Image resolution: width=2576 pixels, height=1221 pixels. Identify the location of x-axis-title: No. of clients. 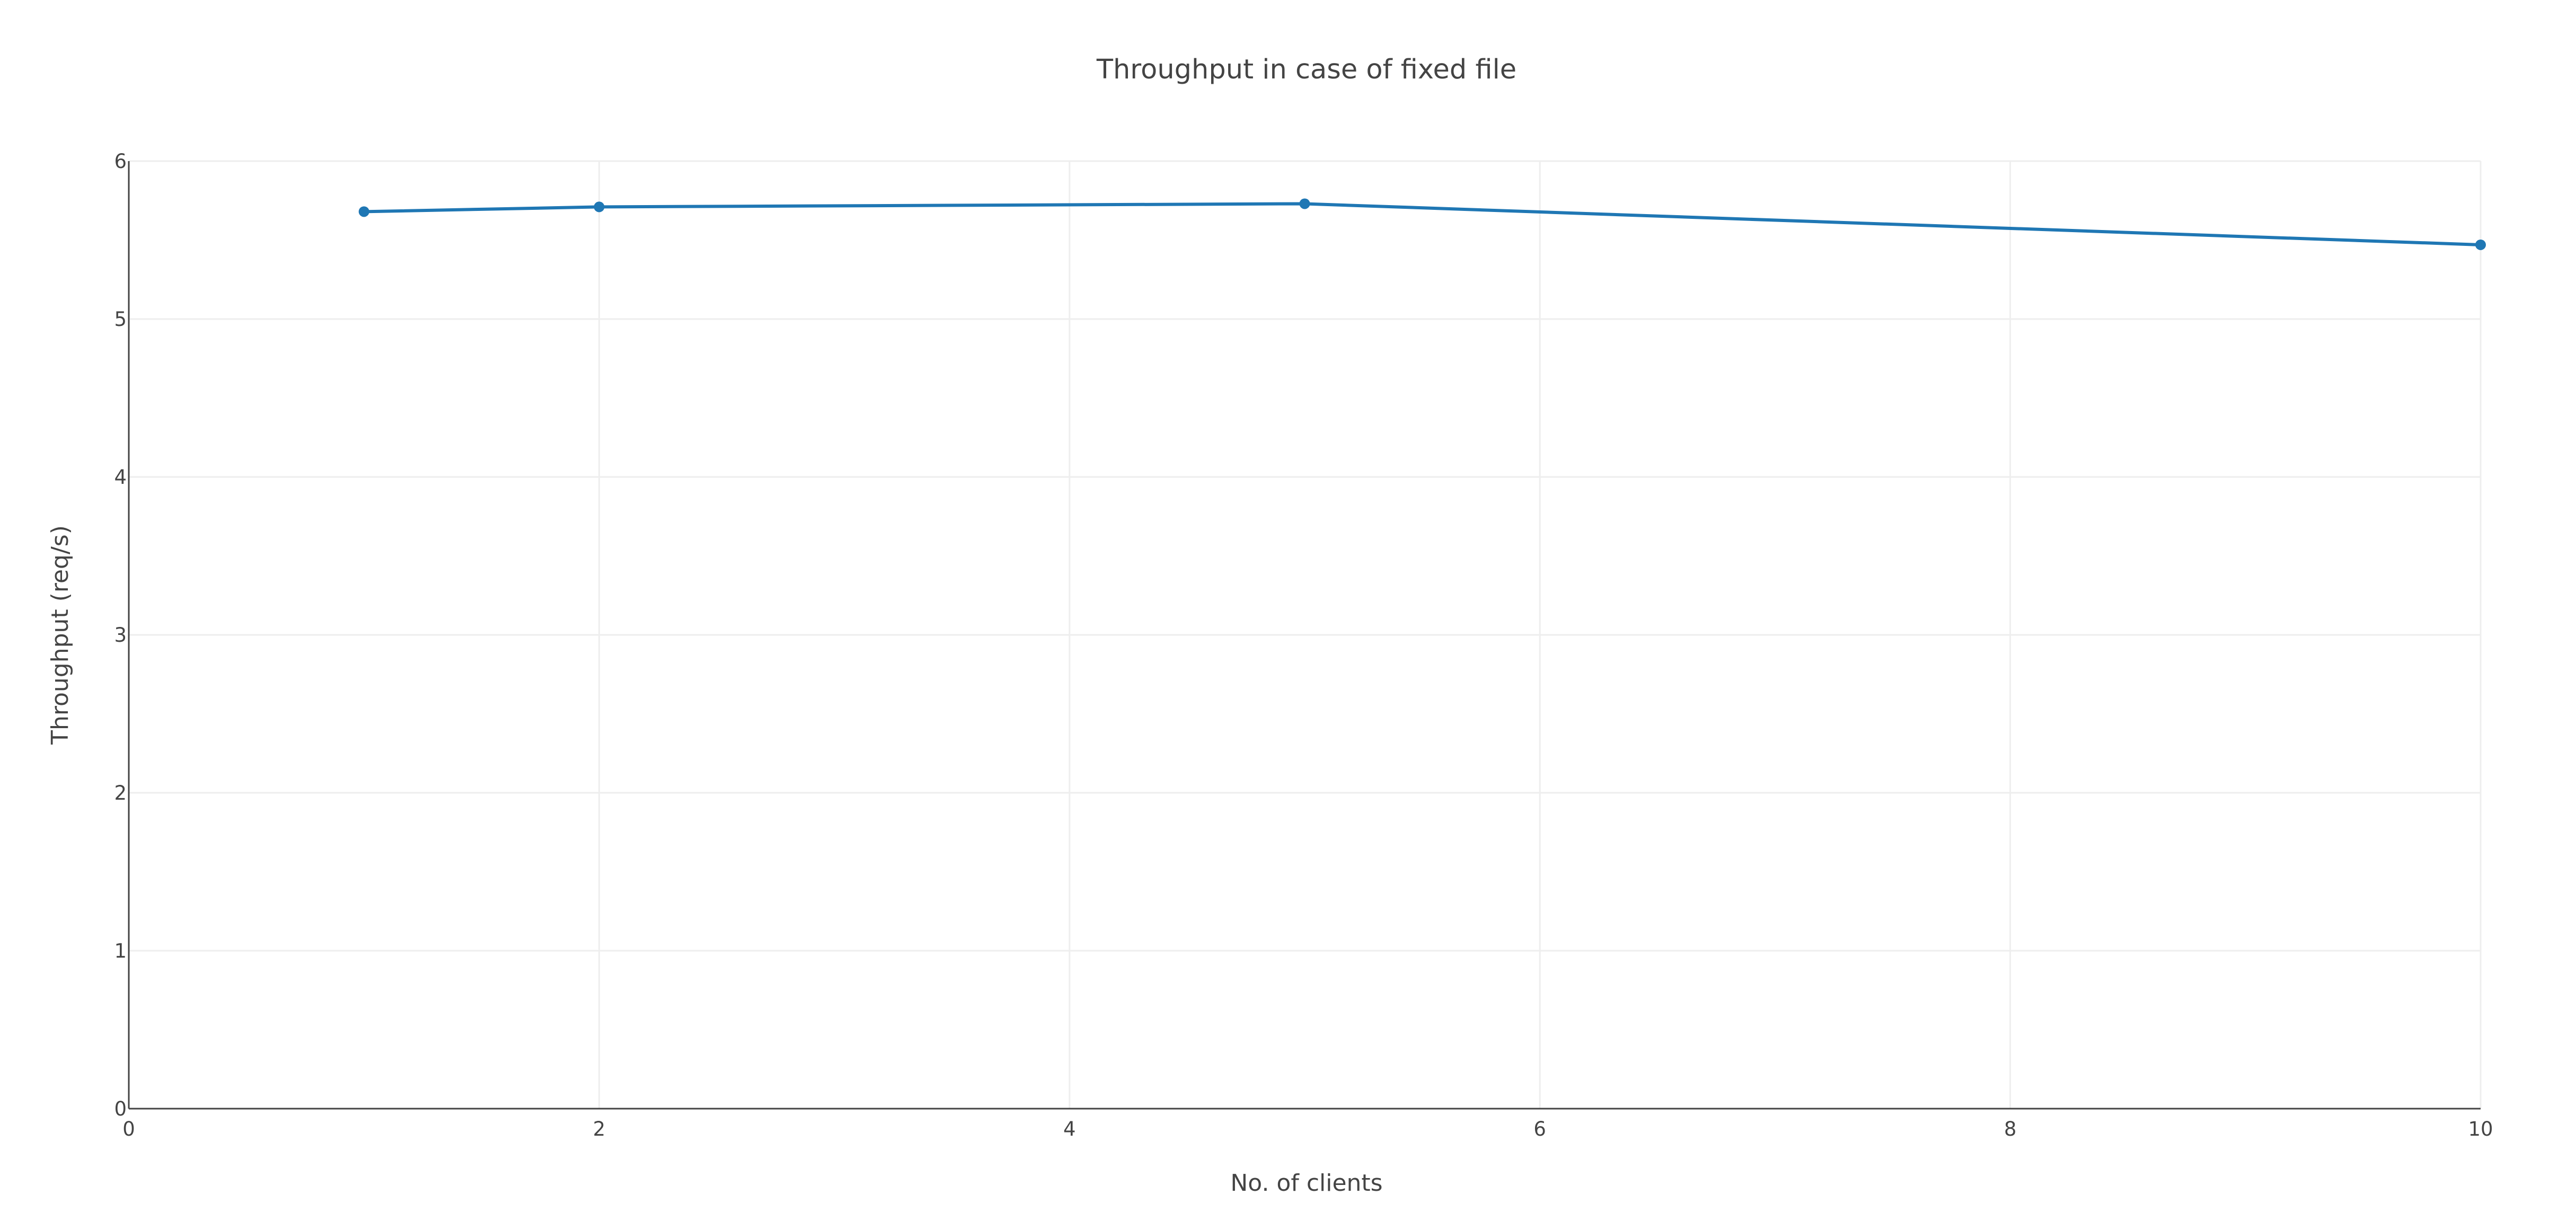
(1306, 1183).